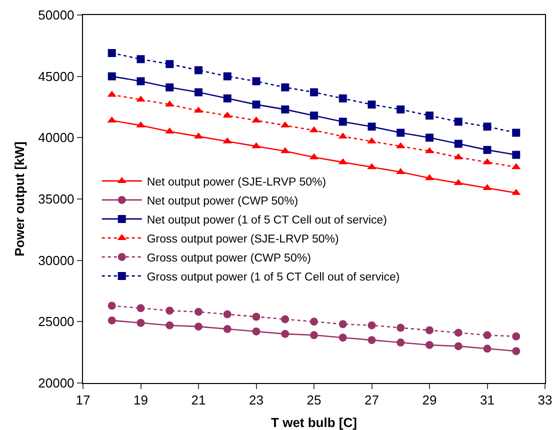 The height and width of the screenshot is (430, 553). What do you see at coordinates (56, 322) in the screenshot?
I see `y-tick-label: 25000` at bounding box center [56, 322].